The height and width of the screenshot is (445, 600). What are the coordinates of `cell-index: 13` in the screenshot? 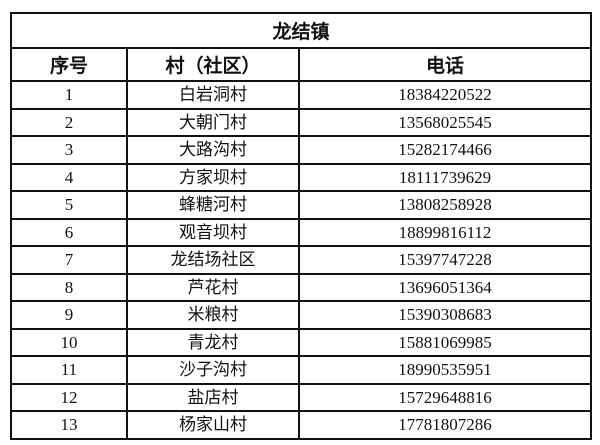 It's located at (69, 425).